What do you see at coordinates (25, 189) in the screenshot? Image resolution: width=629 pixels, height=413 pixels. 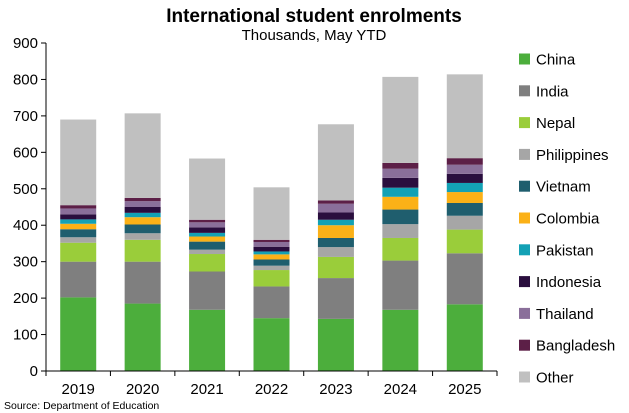 I see `y-tick-label: 500` at bounding box center [25, 189].